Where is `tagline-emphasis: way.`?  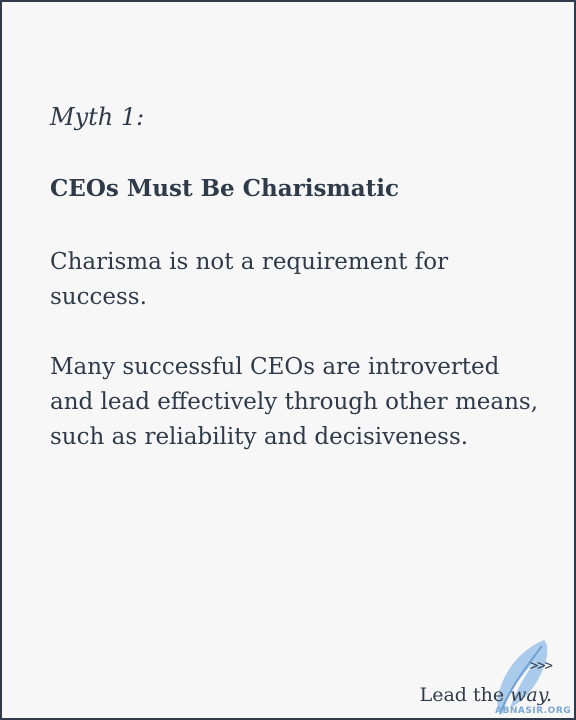 tagline-emphasis: way. is located at coordinates (531, 695).